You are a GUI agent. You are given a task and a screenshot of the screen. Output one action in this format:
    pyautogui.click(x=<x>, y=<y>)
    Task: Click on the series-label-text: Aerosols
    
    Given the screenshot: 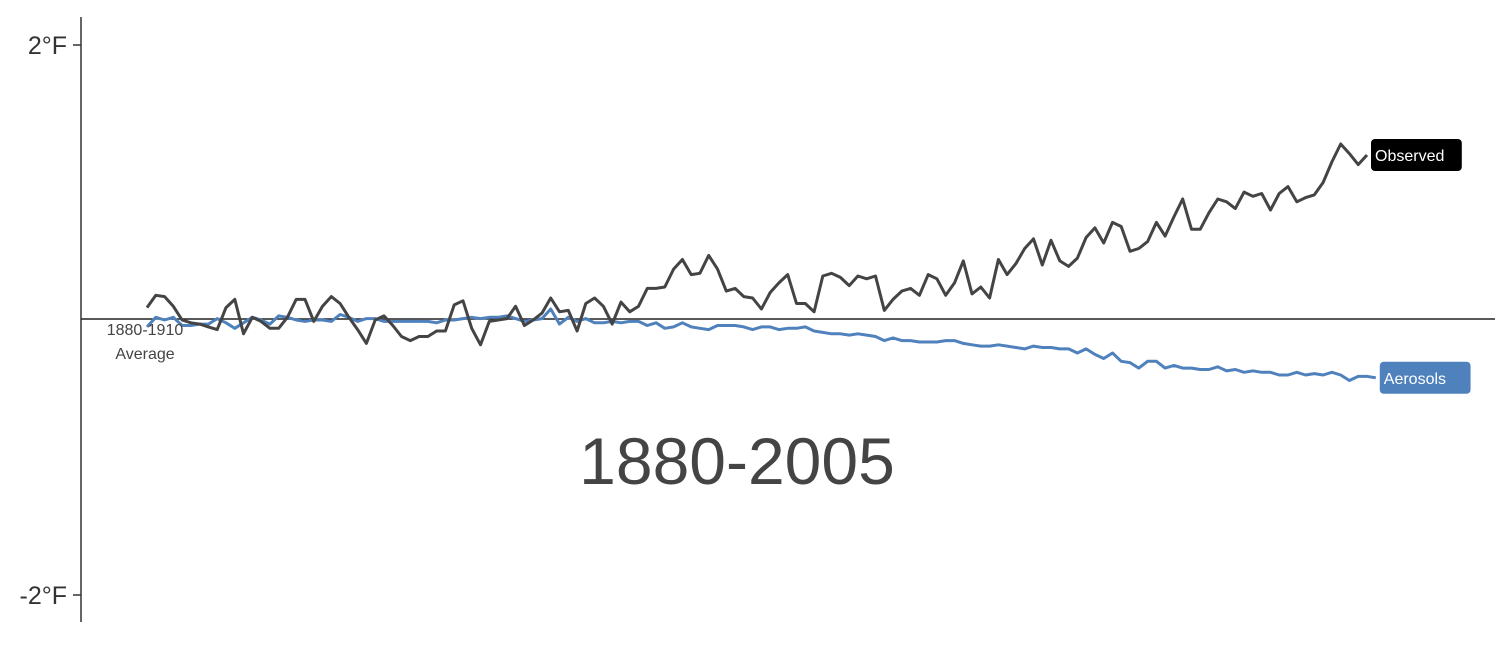 What is the action you would take?
    pyautogui.click(x=1415, y=379)
    